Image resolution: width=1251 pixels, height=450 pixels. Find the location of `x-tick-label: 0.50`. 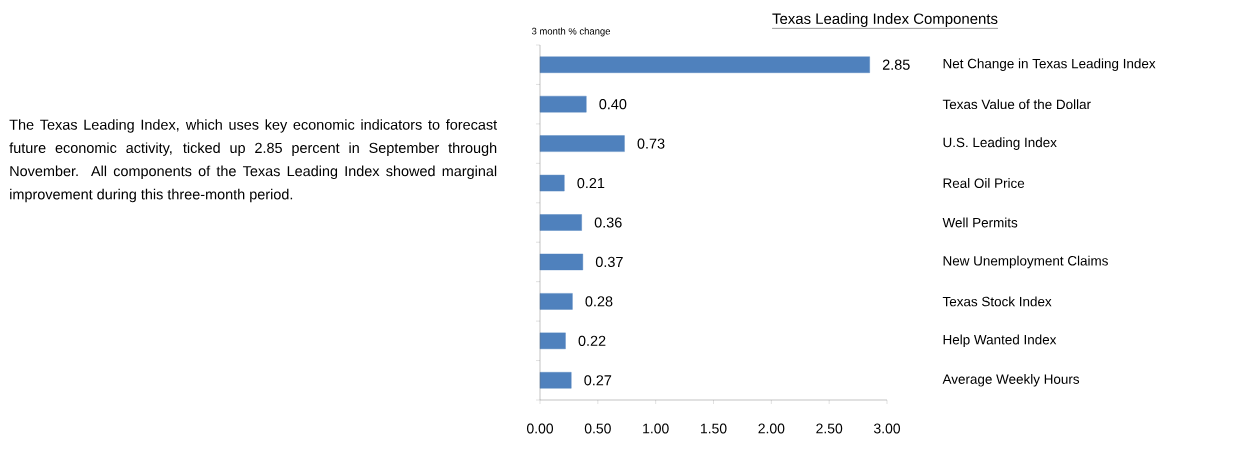

x-tick-label: 0.50 is located at coordinates (597, 428).